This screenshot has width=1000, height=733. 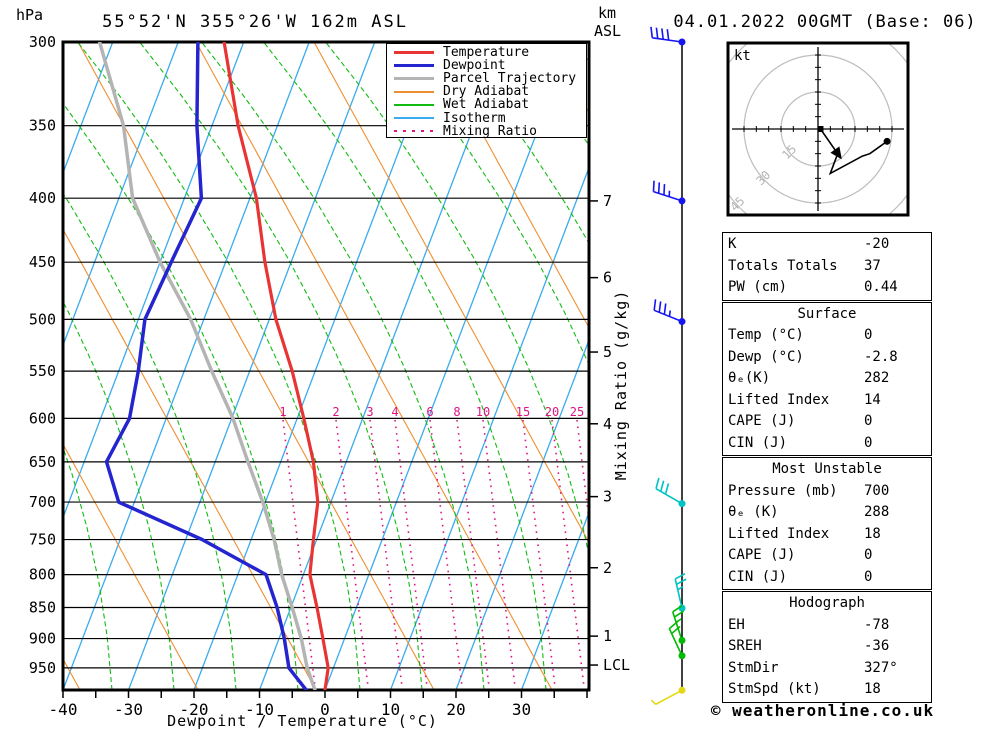 What do you see at coordinates (827, 336) in the screenshot?
I see `table-row: Temp (°C) 0` at bounding box center [827, 336].